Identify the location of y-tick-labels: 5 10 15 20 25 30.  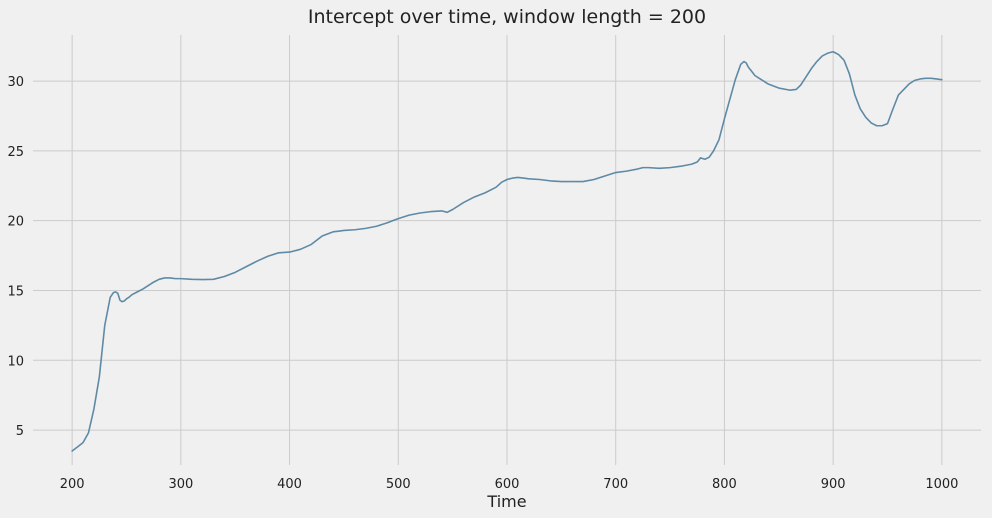
(15, 257).